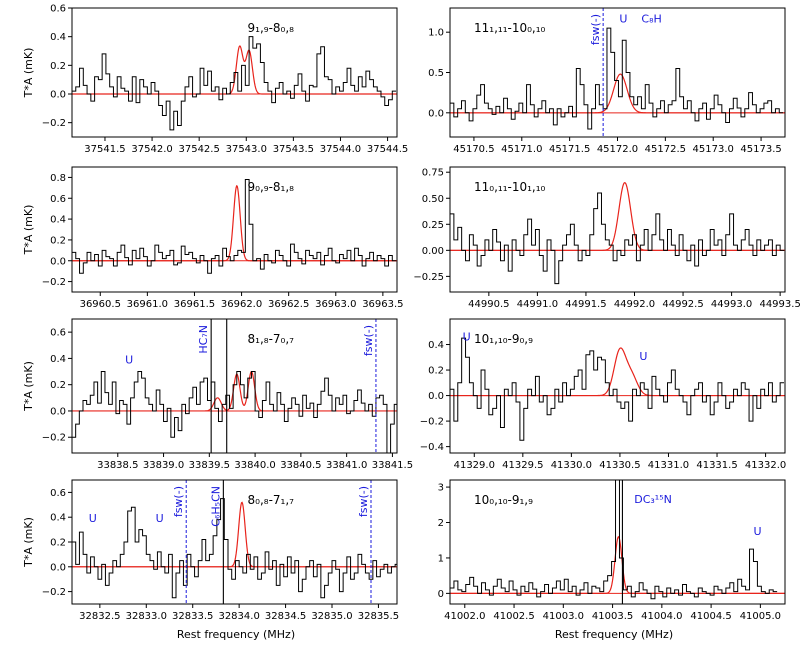 The height and width of the screenshot is (645, 806). I want to click on x-tick-label: 45170.5, so click(473, 149).